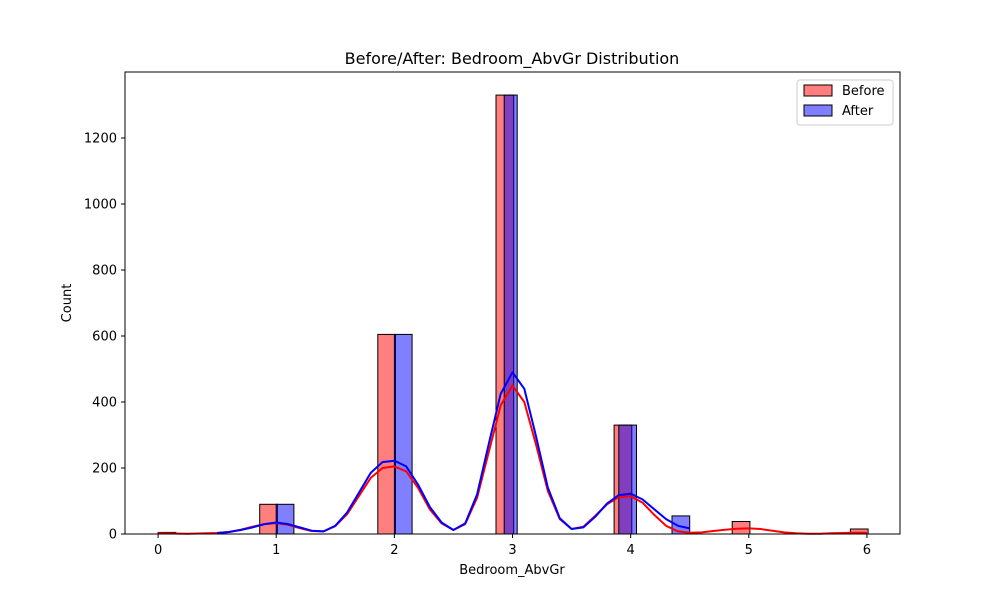 The image size is (1000, 600). I want to click on x-tick-label-6: 6, so click(867, 550).